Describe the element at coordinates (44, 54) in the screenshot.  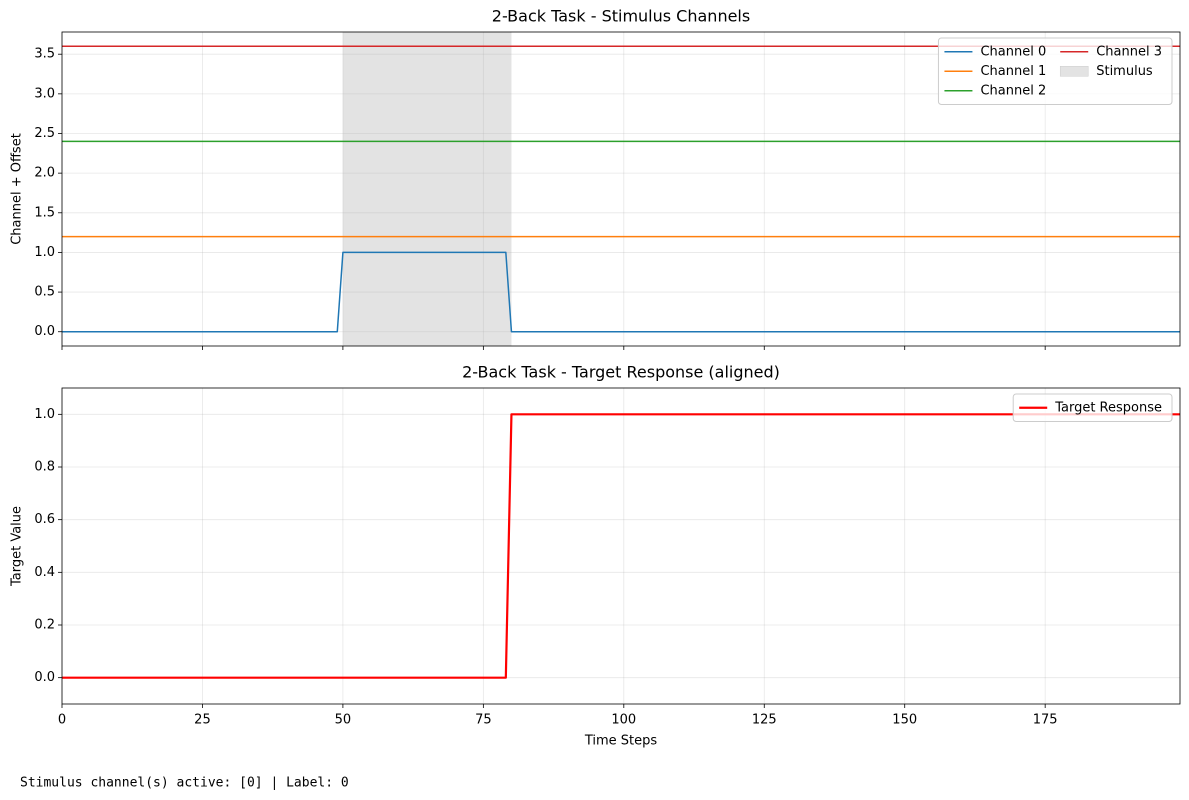
I see `y-tick-label: 3.5` at that location.